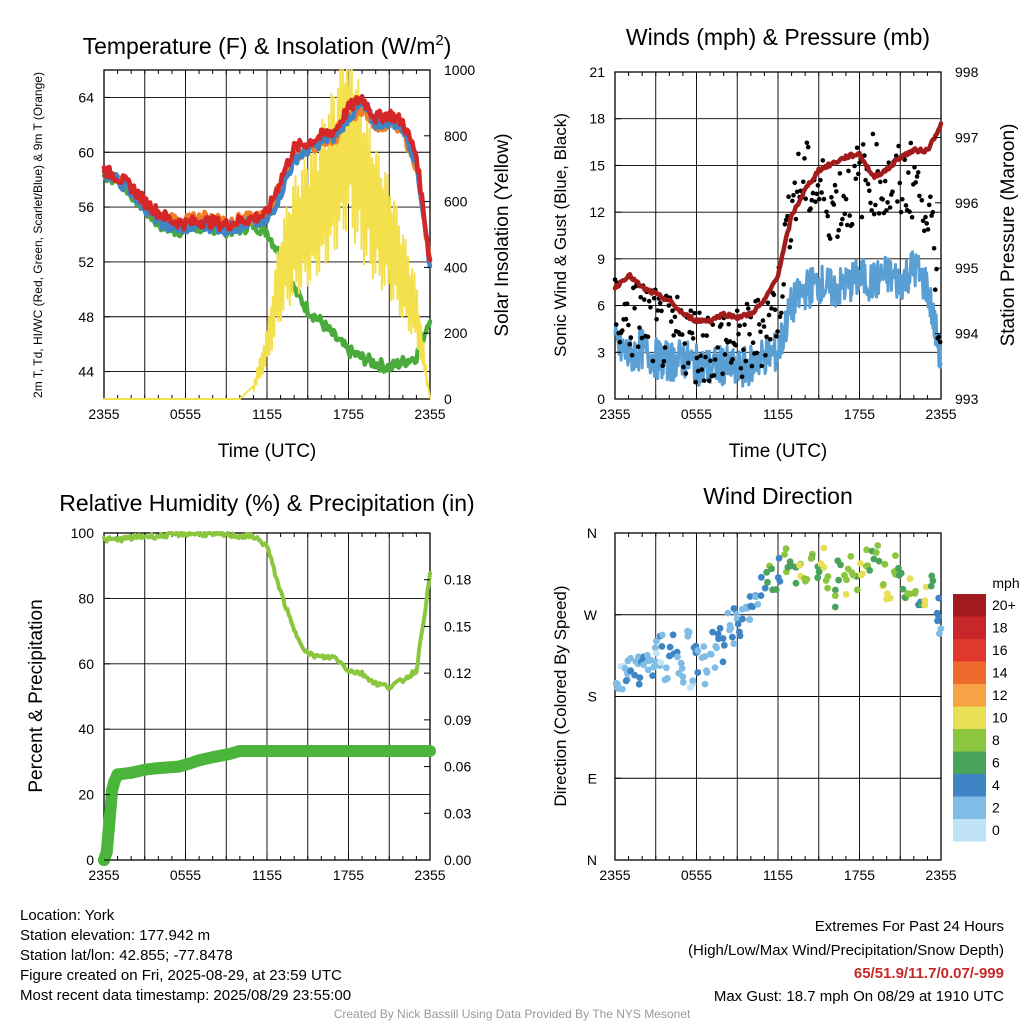  What do you see at coordinates (448, 46) in the screenshot?
I see `temp-title-close: )` at bounding box center [448, 46].